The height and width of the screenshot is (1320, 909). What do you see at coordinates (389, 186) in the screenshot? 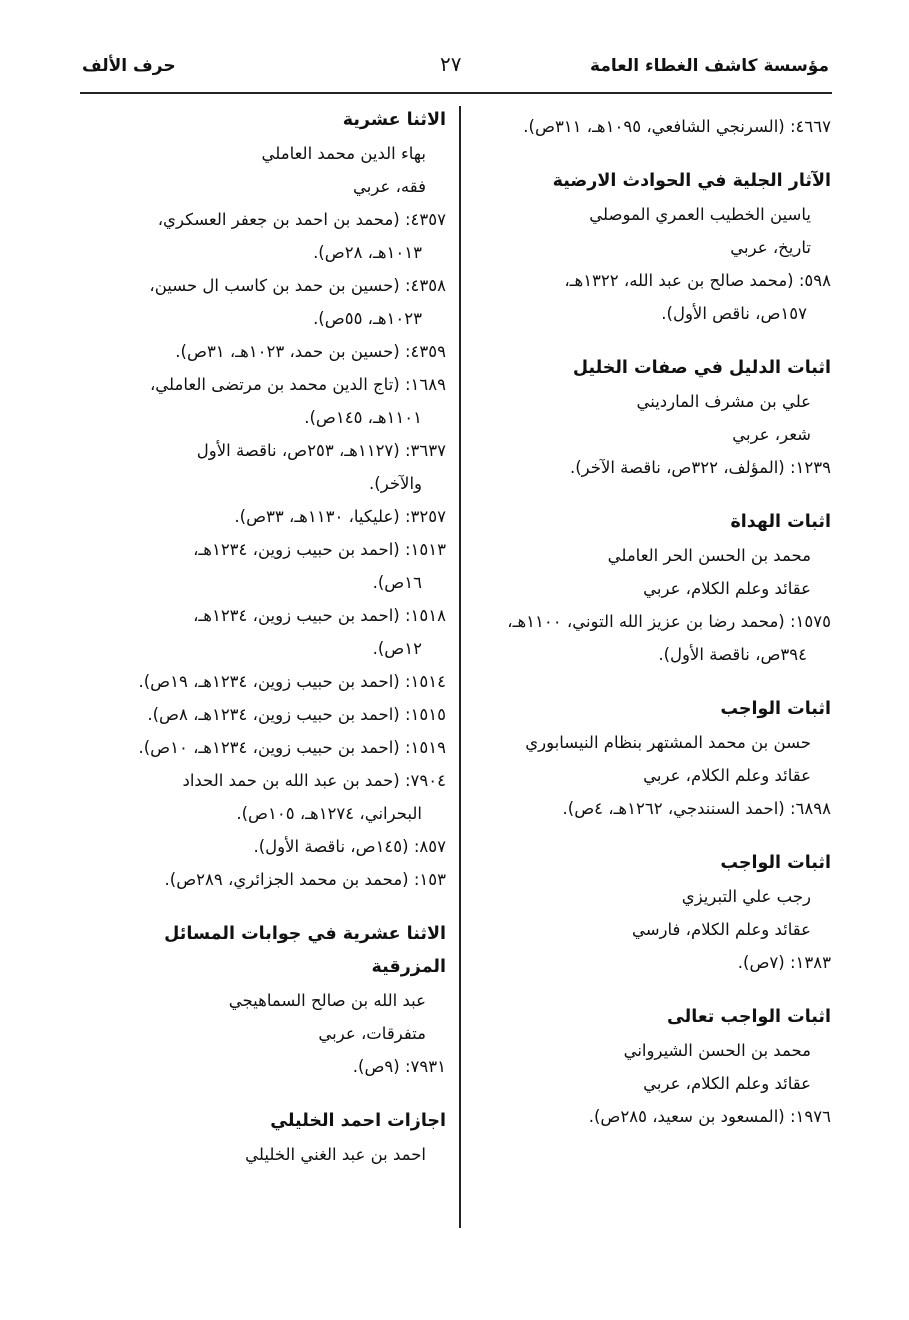
I see `entry-subject: فقه، عربي` at bounding box center [389, 186].